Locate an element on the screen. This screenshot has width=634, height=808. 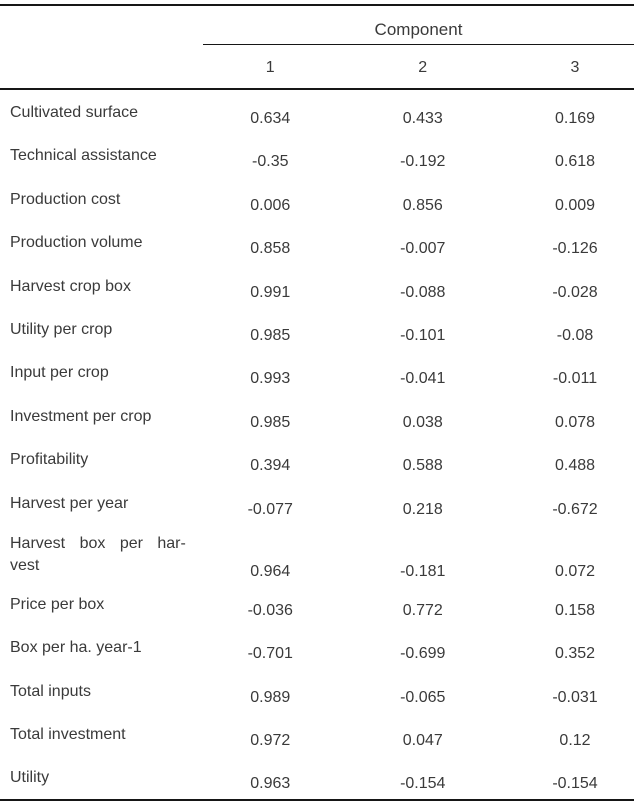
cell-value: -0.036 is located at coordinates (270, 610).